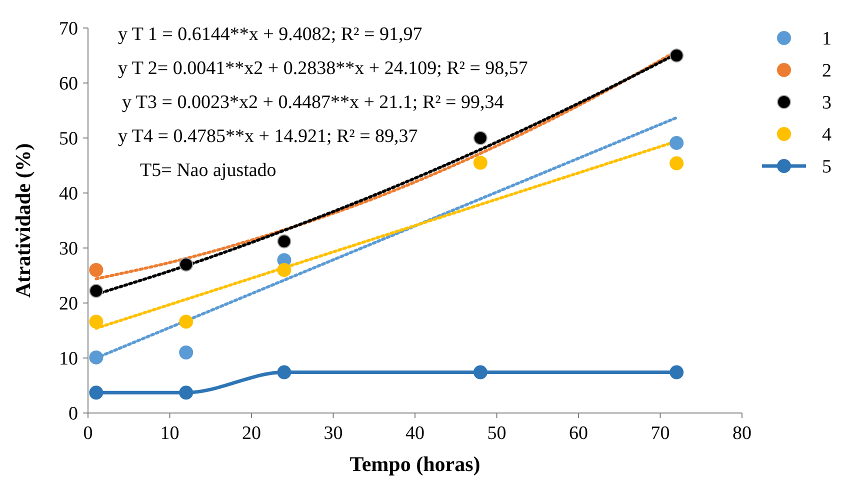  What do you see at coordinates (73, 414) in the screenshot?
I see `y-tick-label: 0` at bounding box center [73, 414].